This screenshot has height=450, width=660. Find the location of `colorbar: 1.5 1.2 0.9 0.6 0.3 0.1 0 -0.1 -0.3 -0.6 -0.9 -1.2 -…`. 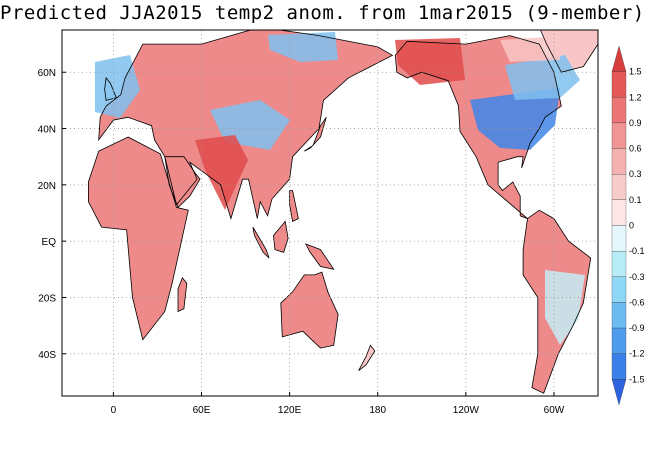

colorbar: 1.5 1.2 0.9 0.6 0.3 0.1 0 -0.1 -0.3 -0.6 -0.9 -1.2 -… is located at coordinates (628, 225).